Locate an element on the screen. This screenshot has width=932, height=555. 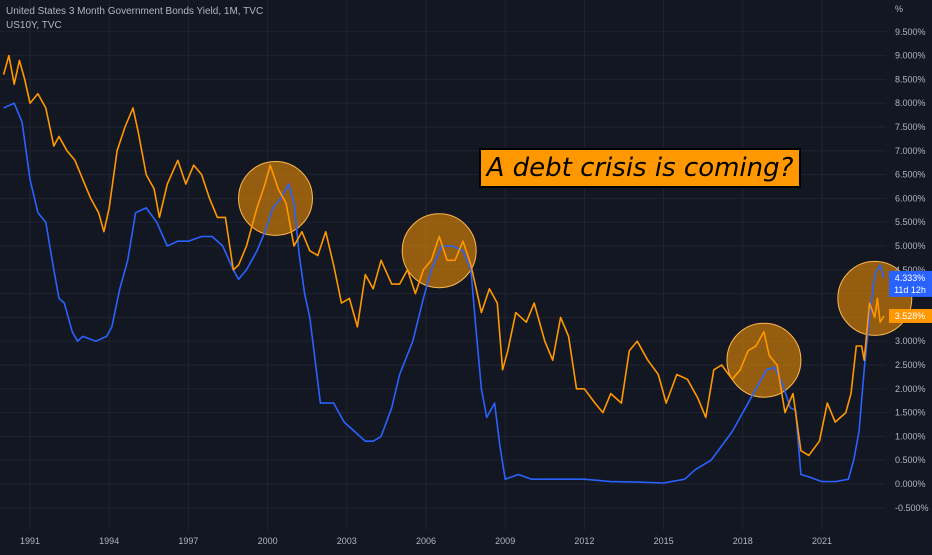
y-tick-label: -0.500% is located at coordinates (912, 508).